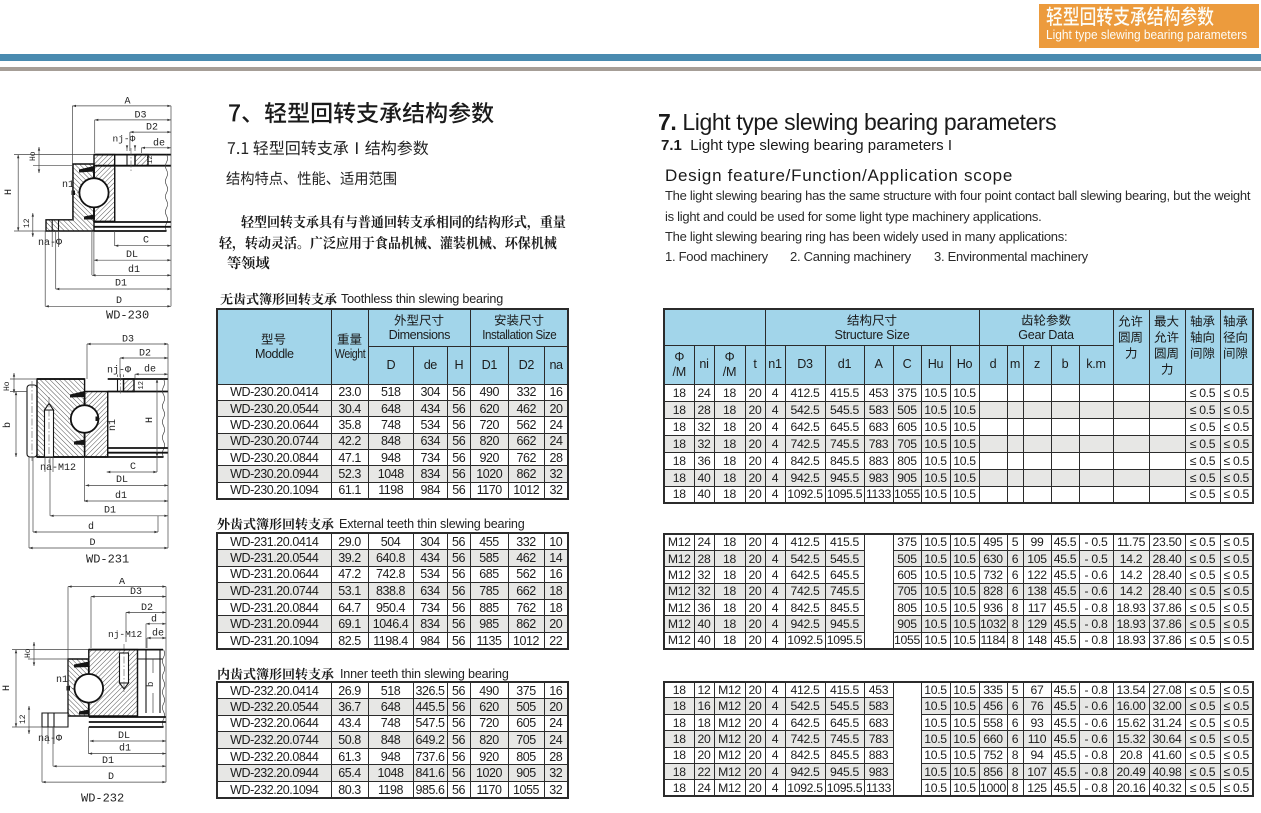 Image resolution: width=1261 pixels, height=813 pixels. I want to click on svg-text: nj-M12, so click(125, 634).